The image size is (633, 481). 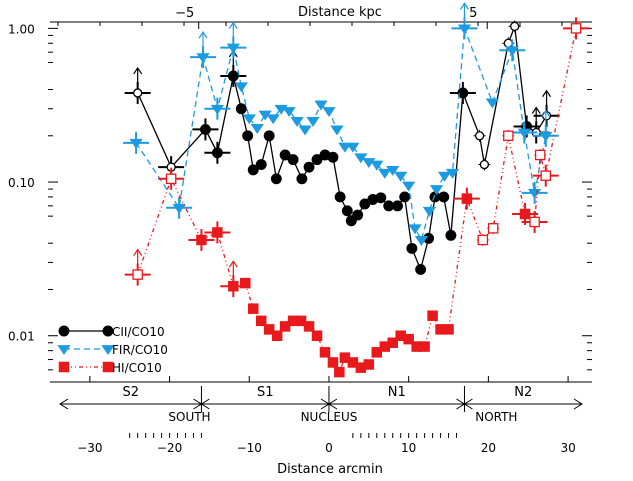 What do you see at coordinates (523, 392) in the screenshot?
I see `region-label: N2` at bounding box center [523, 392].